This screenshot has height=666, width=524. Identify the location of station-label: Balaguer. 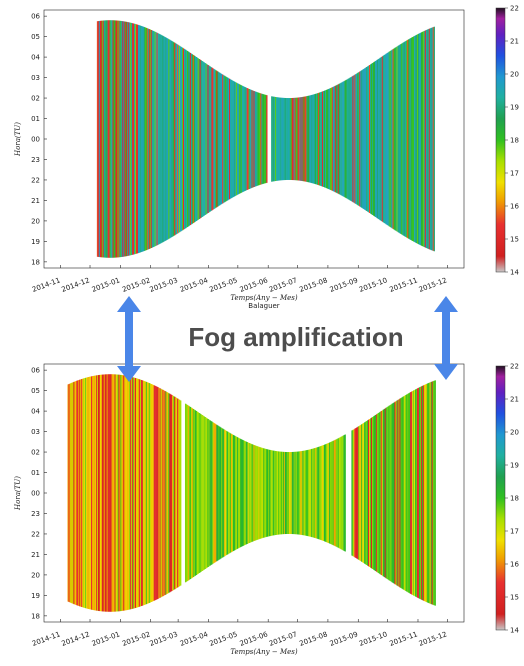
(264, 306).